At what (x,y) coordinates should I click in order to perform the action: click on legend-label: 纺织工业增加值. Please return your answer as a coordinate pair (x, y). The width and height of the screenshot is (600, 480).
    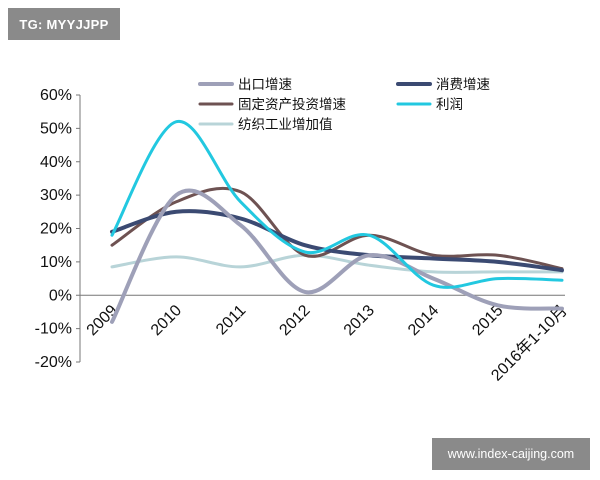
    Looking at the image, I should click on (285, 125).